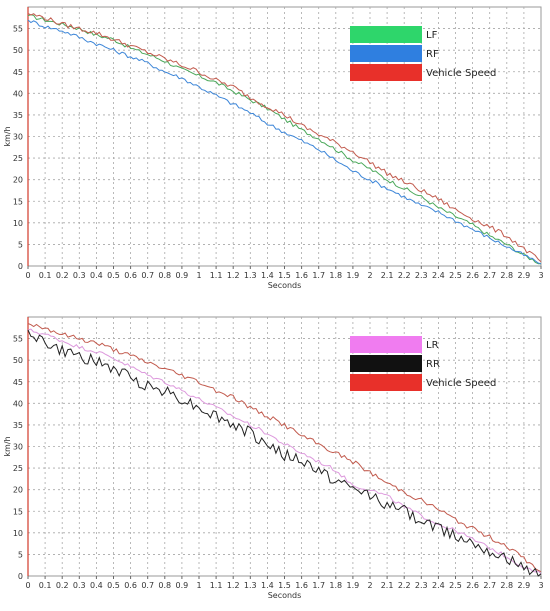 The width and height of the screenshot is (550, 611). What do you see at coordinates (353, 585) in the screenshot?
I see `chart1-x-tick-label: 1.9` at bounding box center [353, 585].